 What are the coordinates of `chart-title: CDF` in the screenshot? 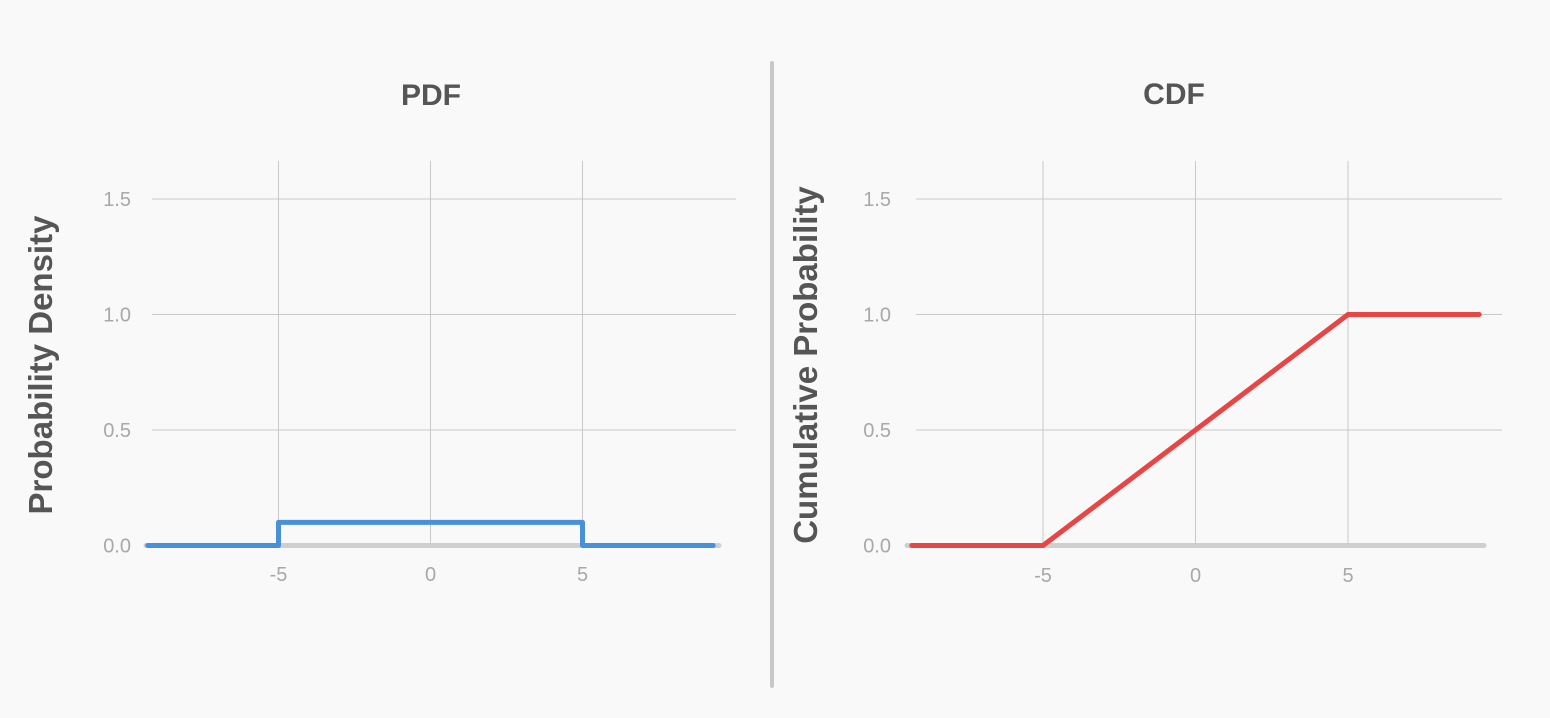 It's located at (1174, 94).